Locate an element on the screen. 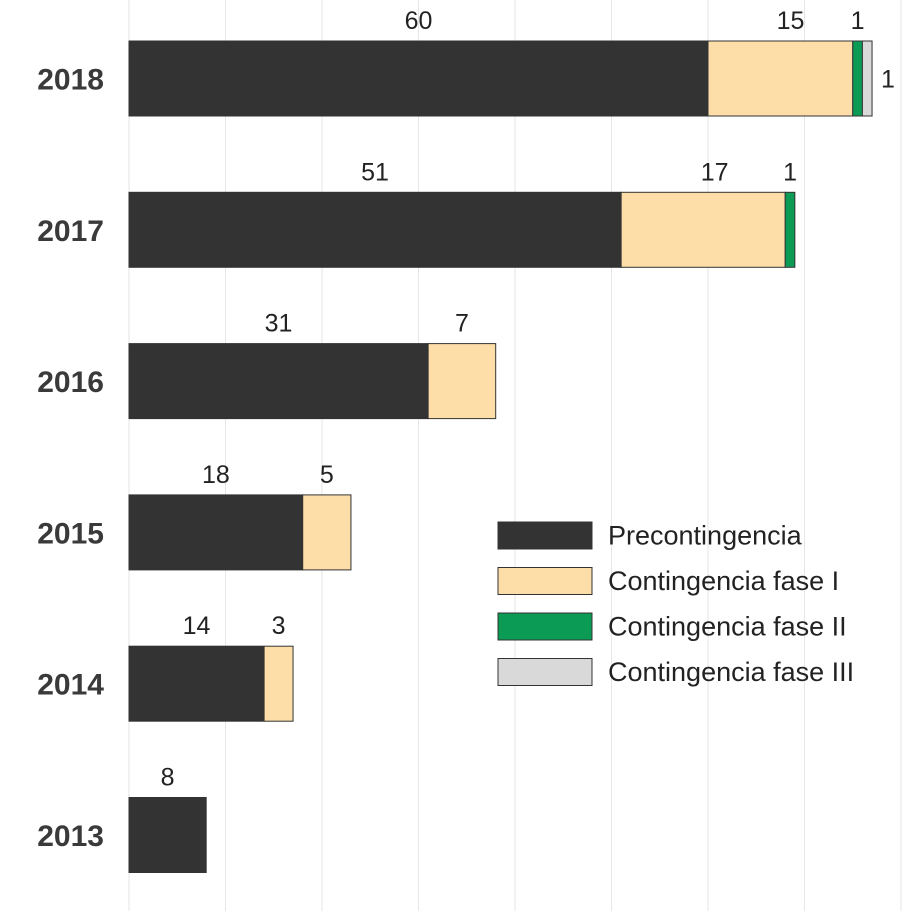 This screenshot has width=902, height=911. value-label-2014-series-0: 14 is located at coordinates (197, 626).